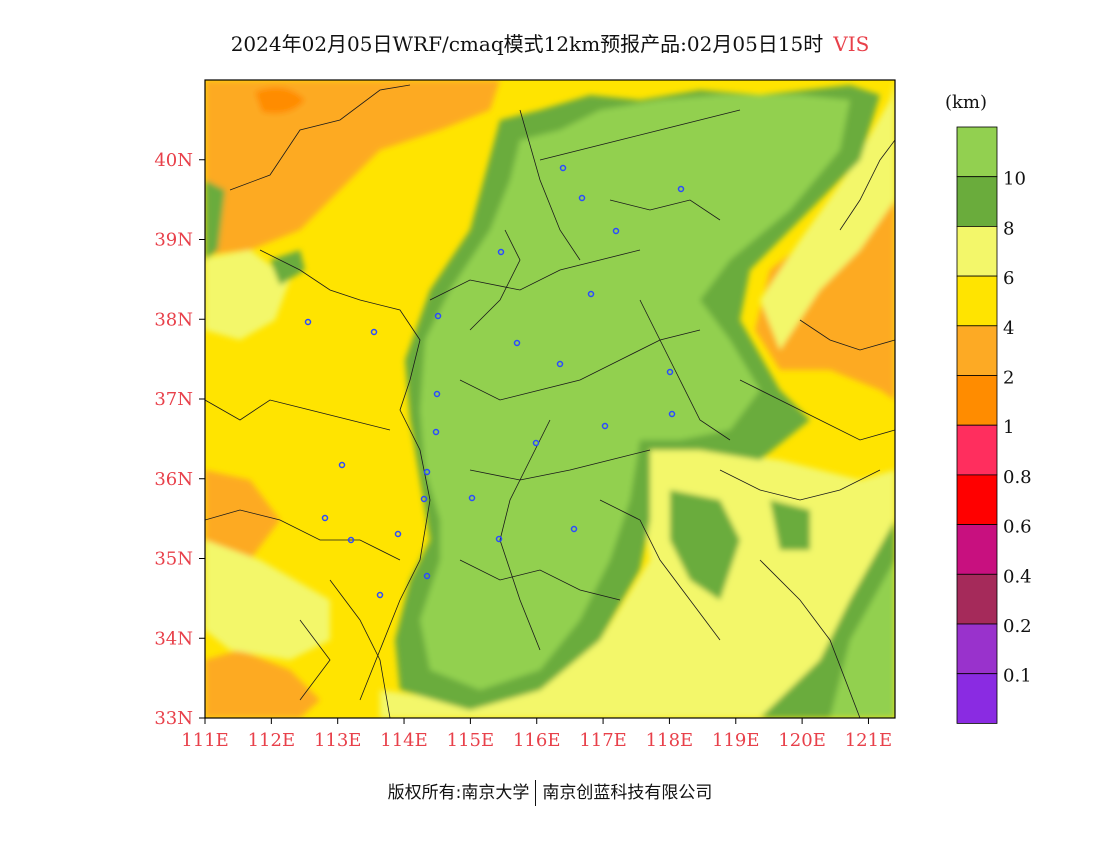 The image size is (1100, 850). What do you see at coordinates (869, 740) in the screenshot?
I see `lon-tick-label: 121E` at bounding box center [869, 740].